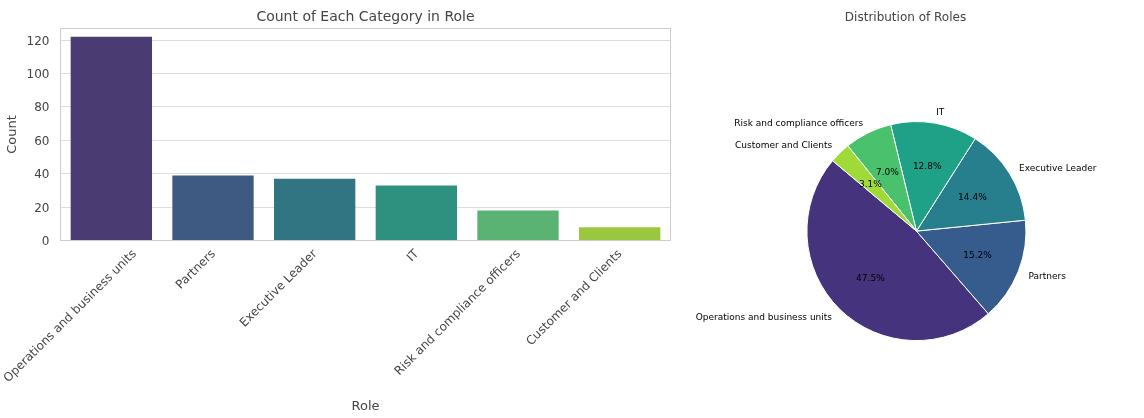 The image size is (1144, 418). What do you see at coordinates (784, 145) in the screenshot?
I see `slice-label: Customer and Clients` at bounding box center [784, 145].